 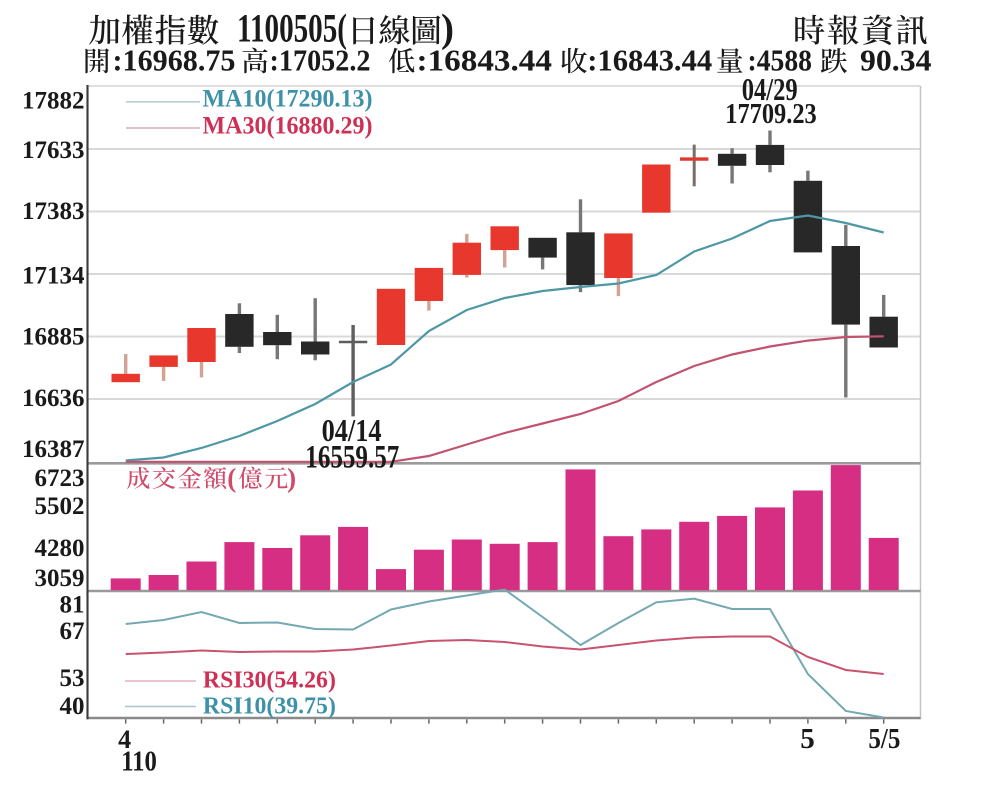 What do you see at coordinates (53, 398) in the screenshot?
I see `svg-text: 16636` at bounding box center [53, 398].